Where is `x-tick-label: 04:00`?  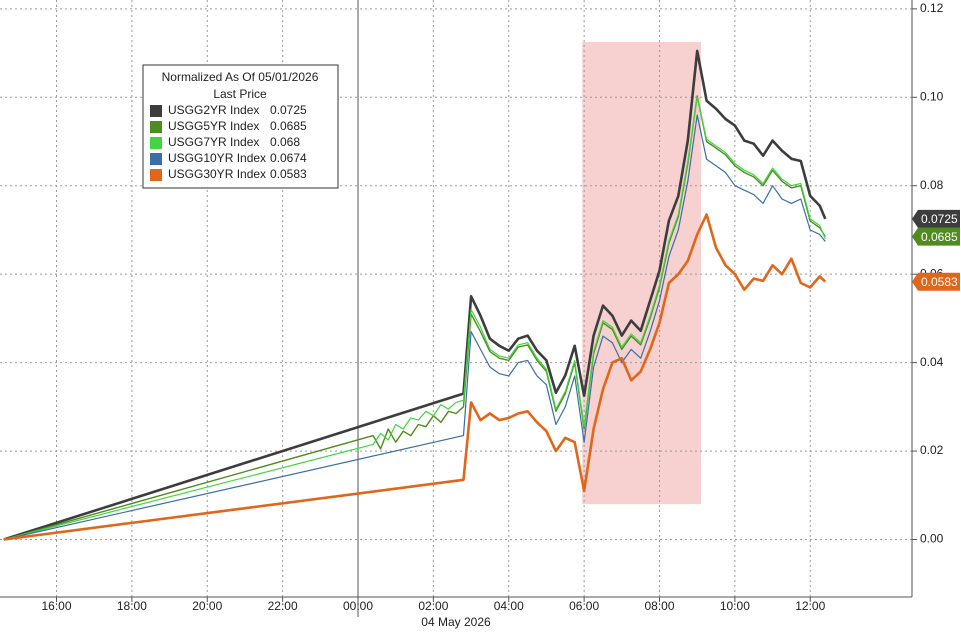
x-tick-label: 04:00 is located at coordinates (509, 606).